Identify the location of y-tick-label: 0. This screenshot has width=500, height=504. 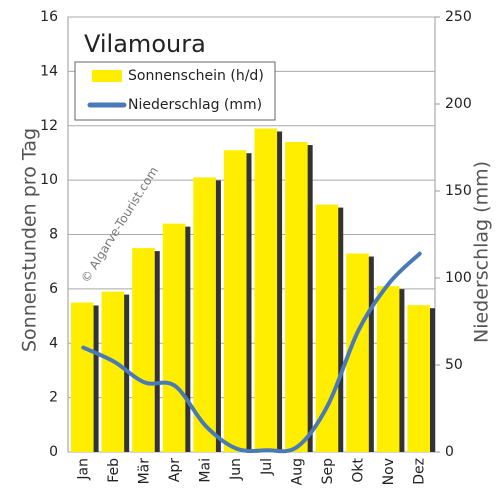
(53, 452).